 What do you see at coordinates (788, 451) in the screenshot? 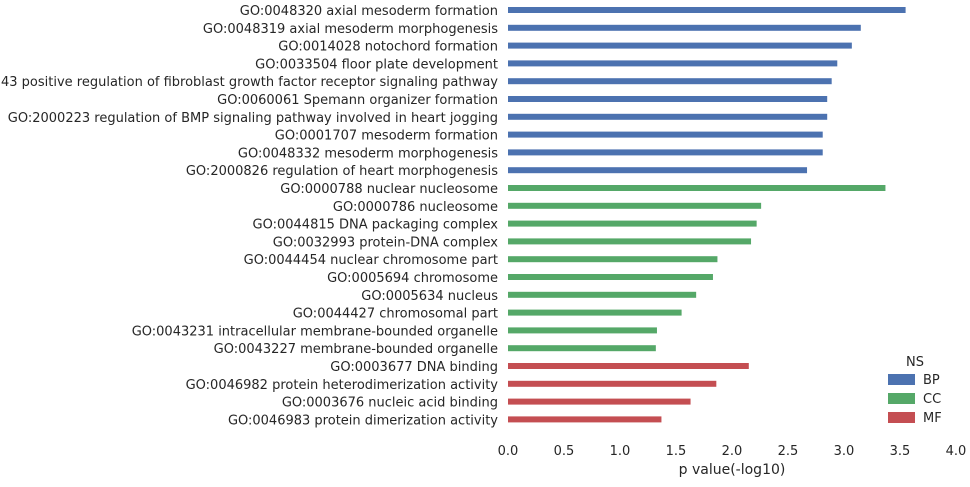
I see `x-tick-label: 2.5` at bounding box center [788, 451].